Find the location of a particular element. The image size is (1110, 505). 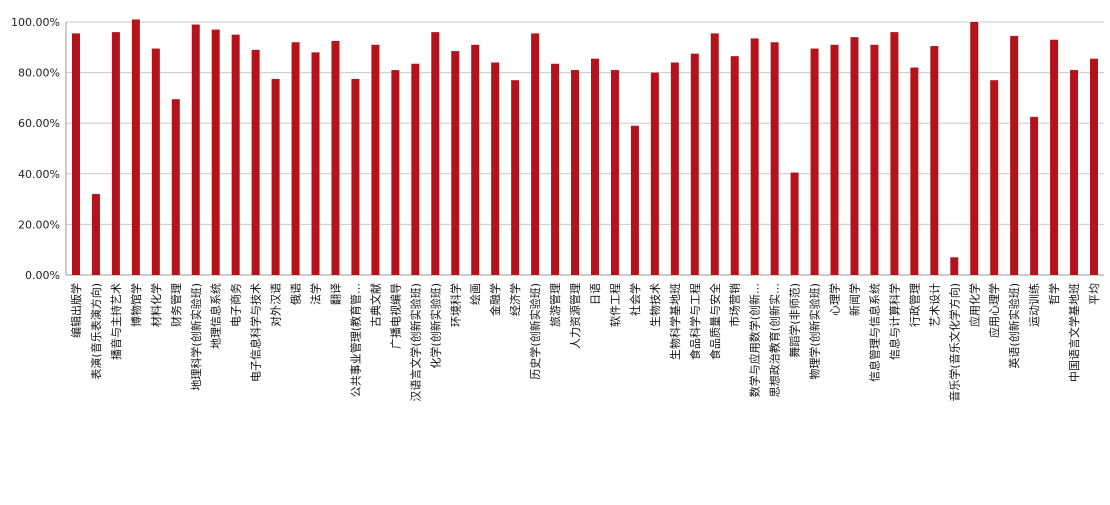

x-tick-label: 日语 is located at coordinates (595, 294).